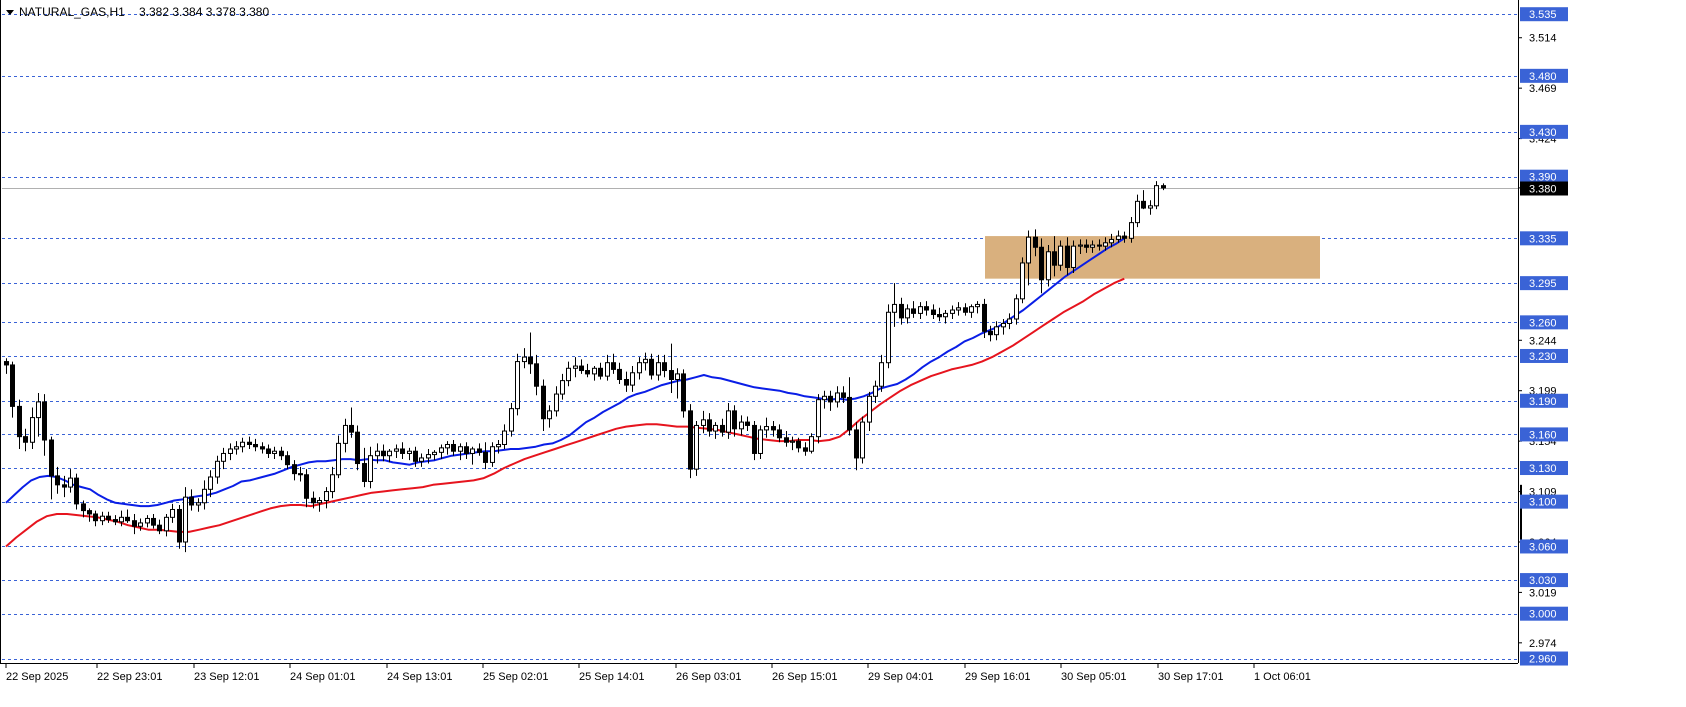 Image resolution: width=1686 pixels, height=707 pixels. What do you see at coordinates (1544, 501) in the screenshot?
I see `level-price-tag: 3.100` at bounding box center [1544, 501].